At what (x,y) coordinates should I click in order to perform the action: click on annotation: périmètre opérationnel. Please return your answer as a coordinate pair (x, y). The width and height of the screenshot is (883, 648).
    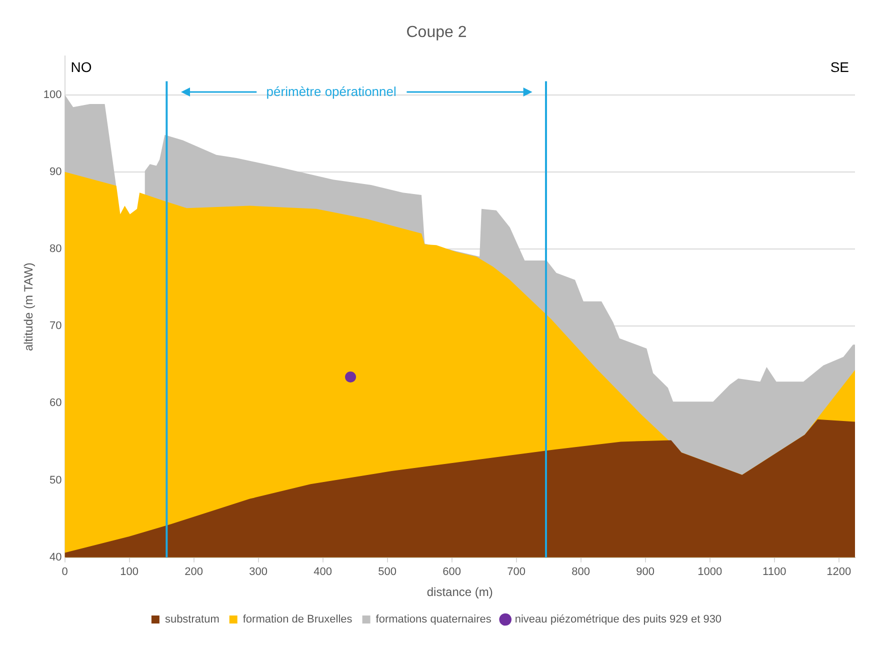
    Looking at the image, I should click on (331, 91).